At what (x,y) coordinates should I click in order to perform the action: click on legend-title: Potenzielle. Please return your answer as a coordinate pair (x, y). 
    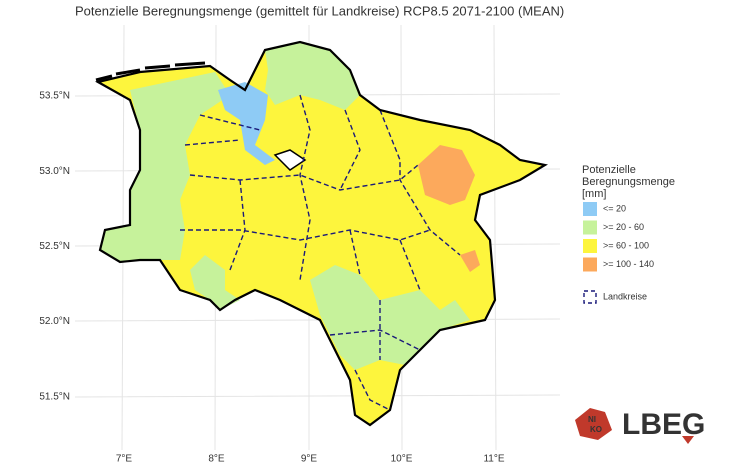
    Looking at the image, I should click on (609, 170).